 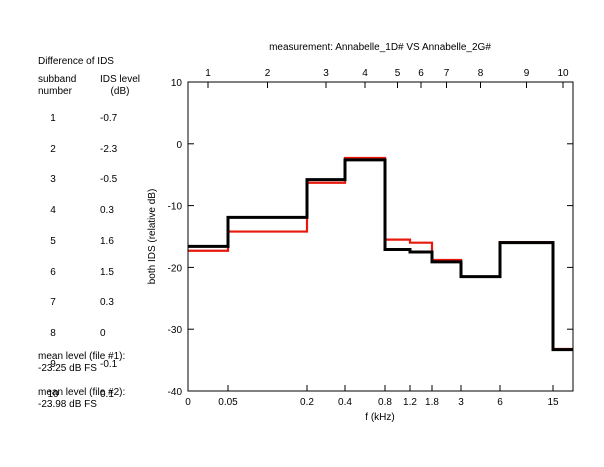 What do you see at coordinates (82, 392) in the screenshot?
I see `mean-level-2-label: mean level (file #2):` at bounding box center [82, 392].